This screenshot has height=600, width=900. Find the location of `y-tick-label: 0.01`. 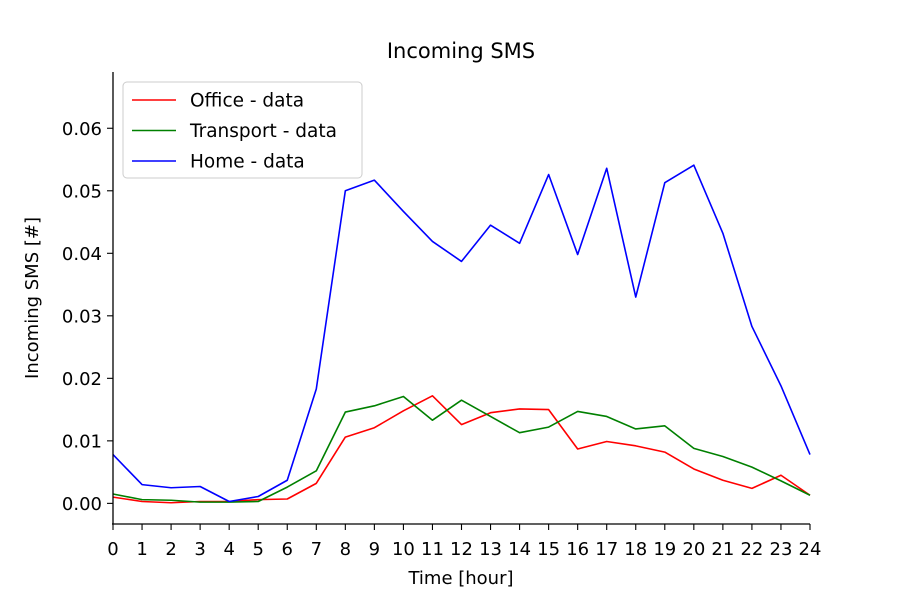

y-tick-label: 0.01 is located at coordinates (82, 441).